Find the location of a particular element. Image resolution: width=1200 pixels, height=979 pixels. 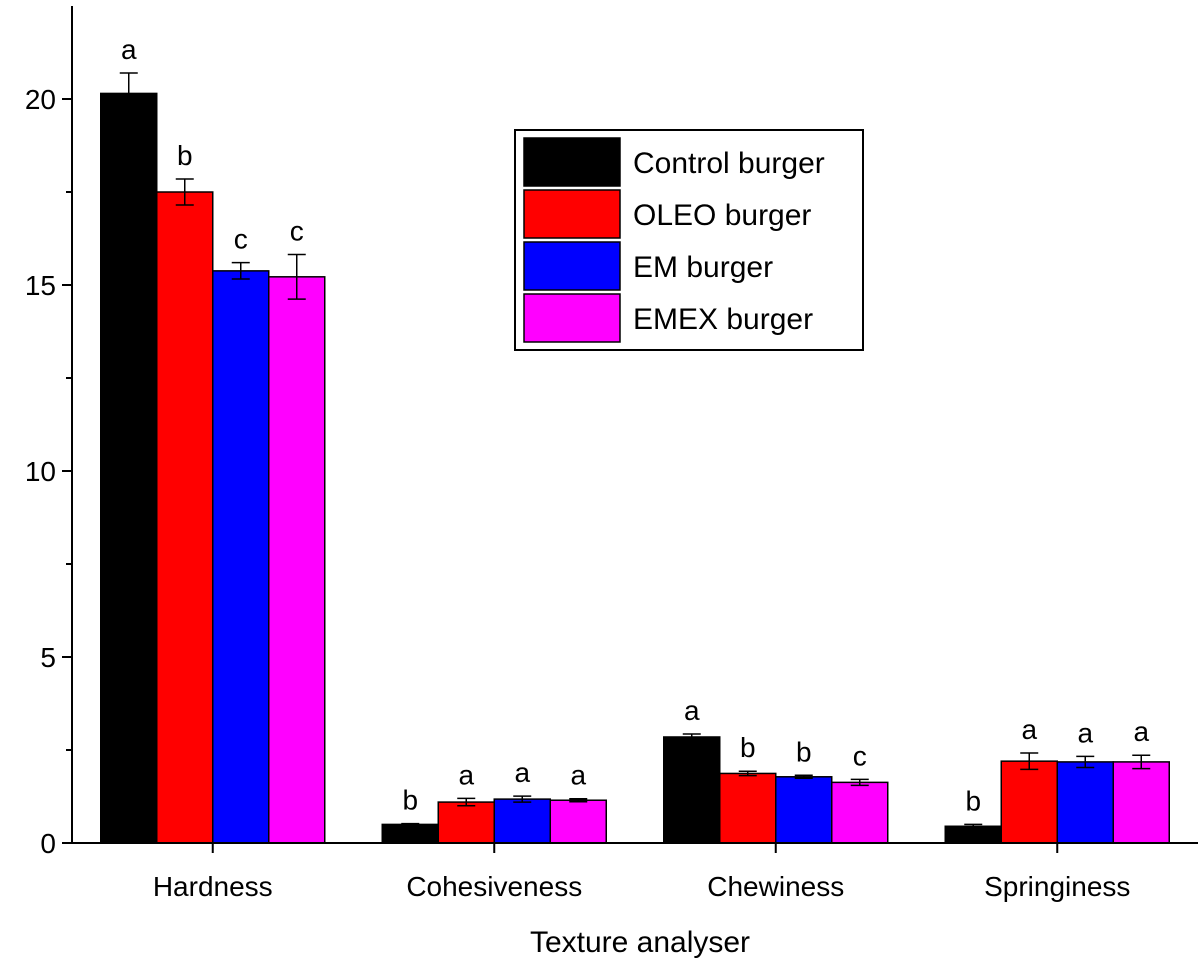

legend-swatch-emex-burger is located at coordinates (572, 318).